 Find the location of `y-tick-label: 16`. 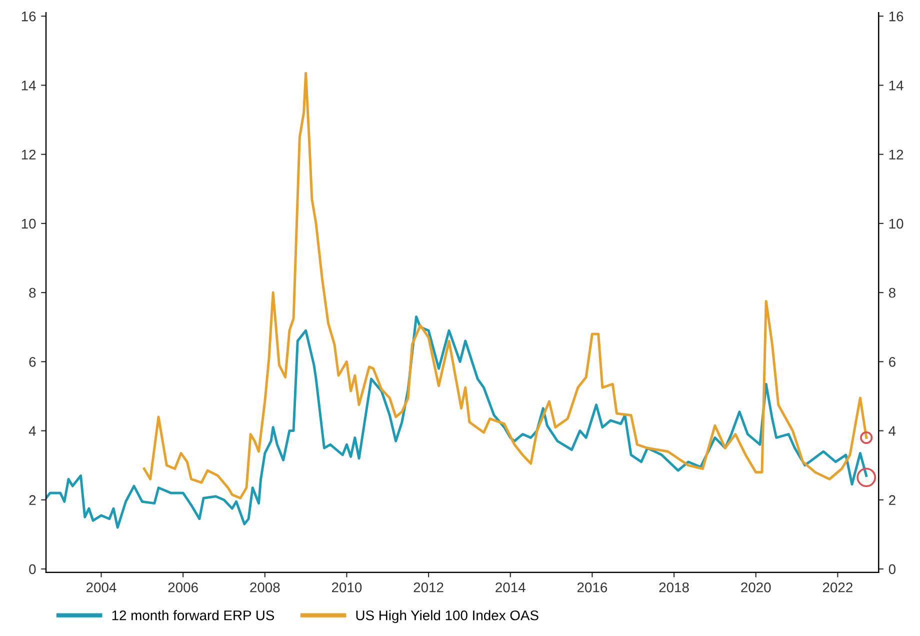

y-tick-label: 16 is located at coordinates (29, 17).